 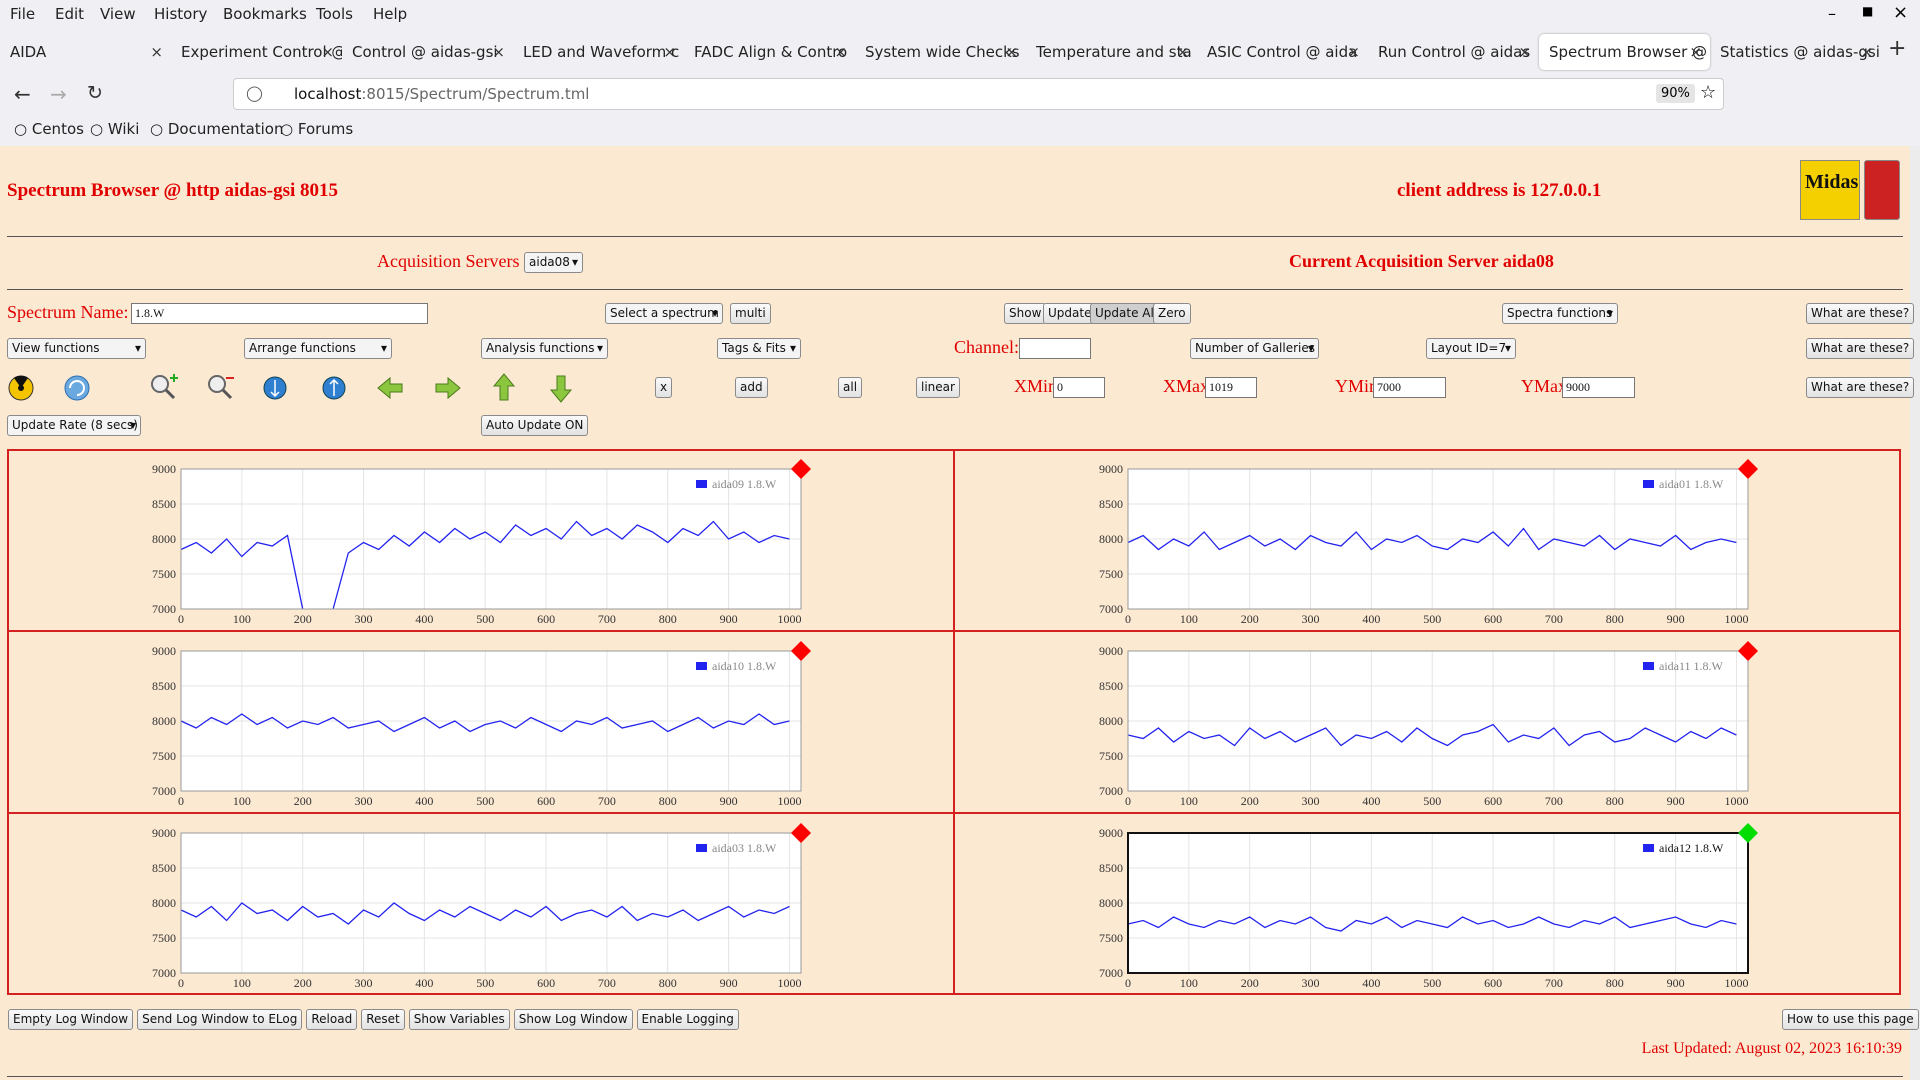 I want to click on button: How to use this page, so click(x=1850, y=1019).